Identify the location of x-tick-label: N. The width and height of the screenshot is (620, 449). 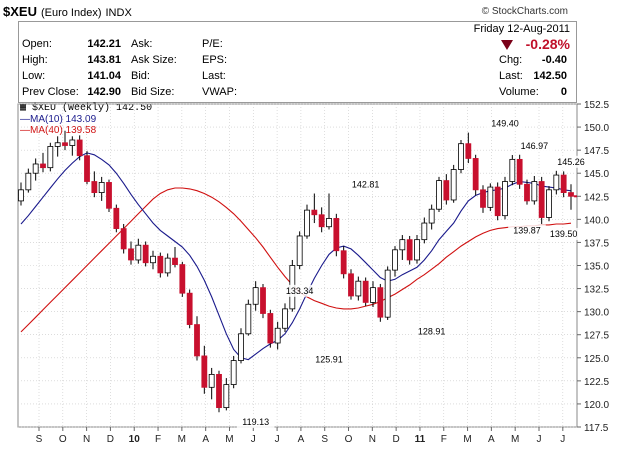
(86, 439).